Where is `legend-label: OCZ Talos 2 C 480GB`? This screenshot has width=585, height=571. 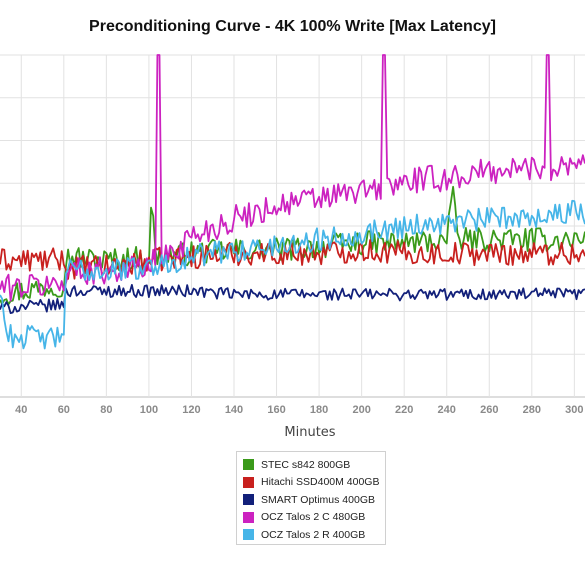
legend-label: OCZ Talos 2 C 480GB is located at coordinates (313, 517).